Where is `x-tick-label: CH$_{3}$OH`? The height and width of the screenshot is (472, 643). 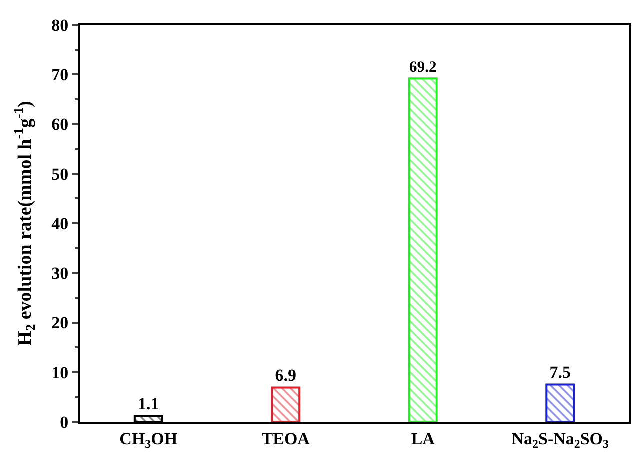
x-tick-label: CH$_{3}$OH is located at coordinates (149, 440).